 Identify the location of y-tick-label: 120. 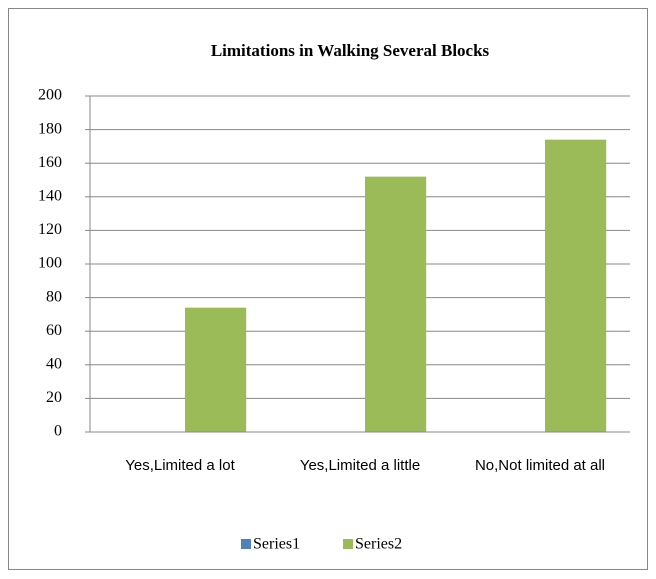
(50, 229).